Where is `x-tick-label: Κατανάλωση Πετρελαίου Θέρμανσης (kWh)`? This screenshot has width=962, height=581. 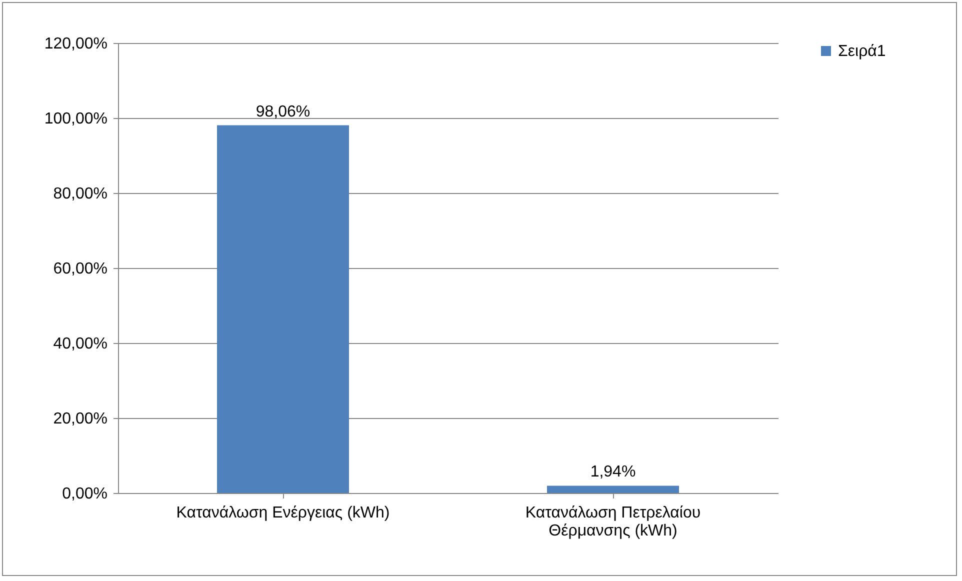
x-tick-label: Κατανάλωση Πετρελαίου Θέρμανσης (kWh) is located at coordinates (613, 522).